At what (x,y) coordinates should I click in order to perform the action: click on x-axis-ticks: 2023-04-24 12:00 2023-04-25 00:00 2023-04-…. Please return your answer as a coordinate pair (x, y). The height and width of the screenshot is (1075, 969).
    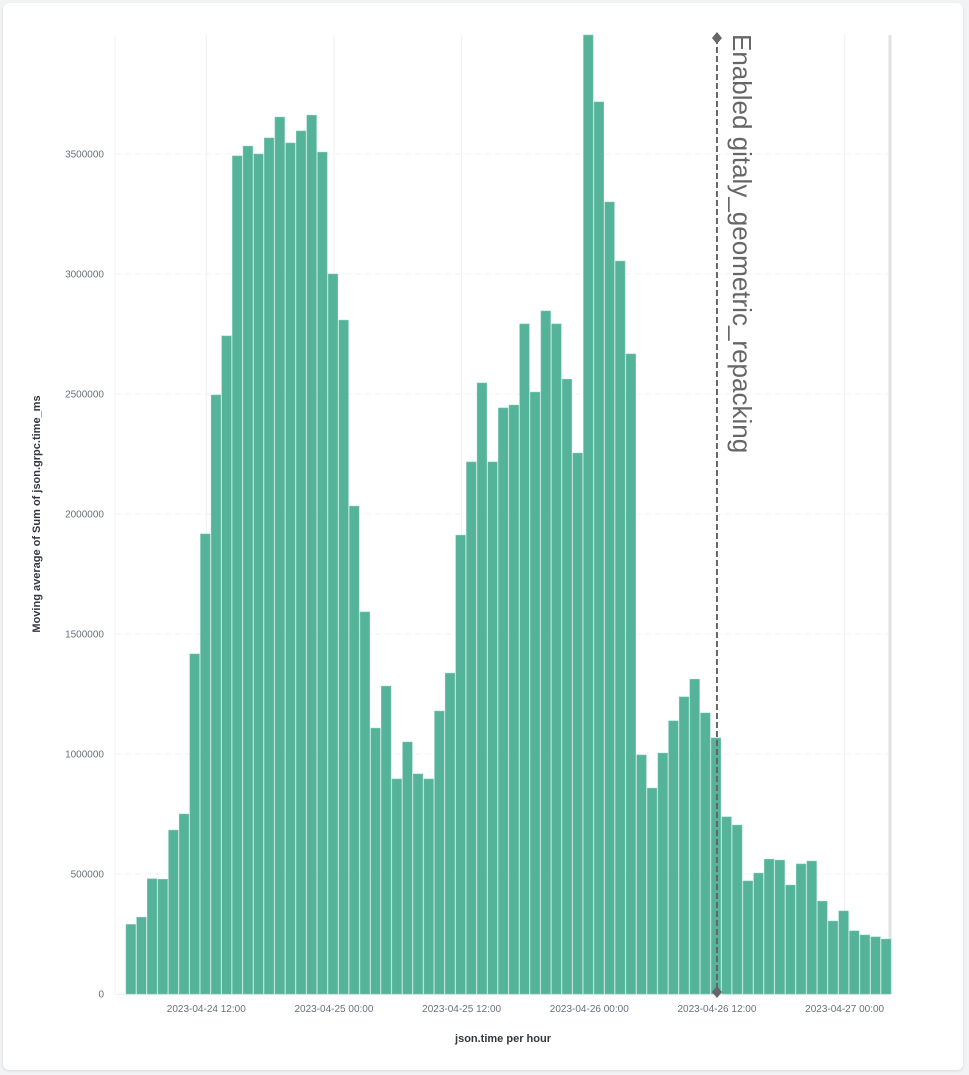
    Looking at the image, I should click on (526, 1009).